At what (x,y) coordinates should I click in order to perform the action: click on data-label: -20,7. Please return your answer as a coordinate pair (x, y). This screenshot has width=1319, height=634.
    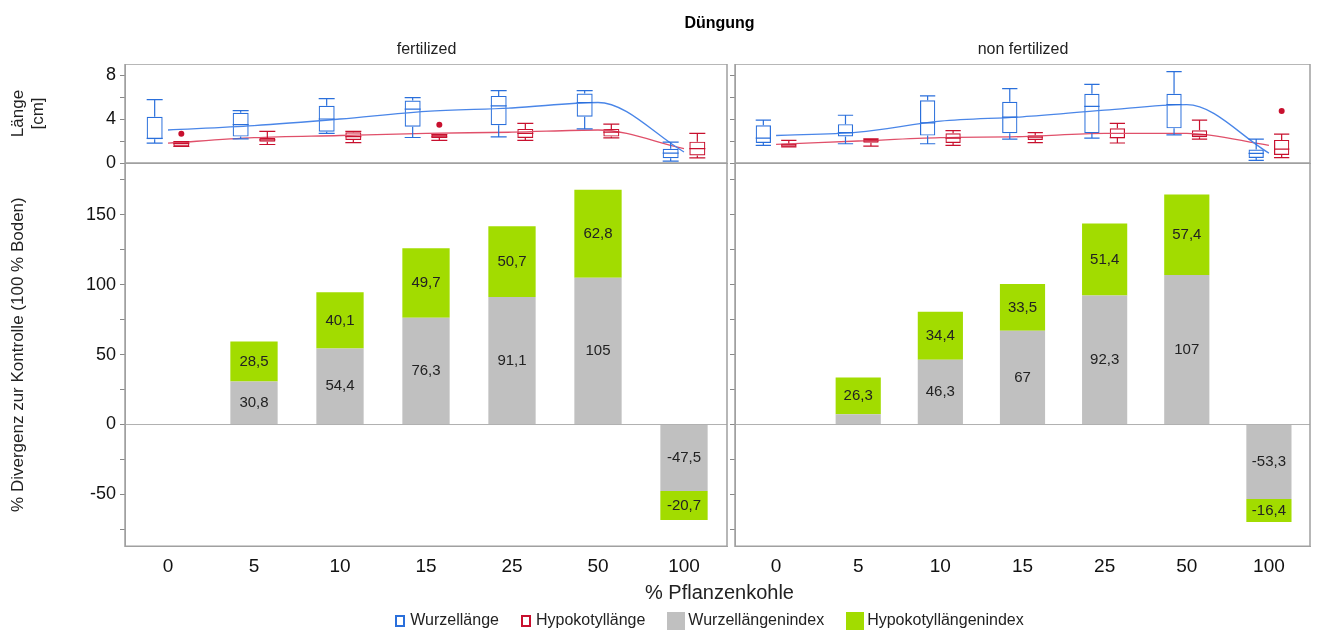
    Looking at the image, I should click on (684, 504).